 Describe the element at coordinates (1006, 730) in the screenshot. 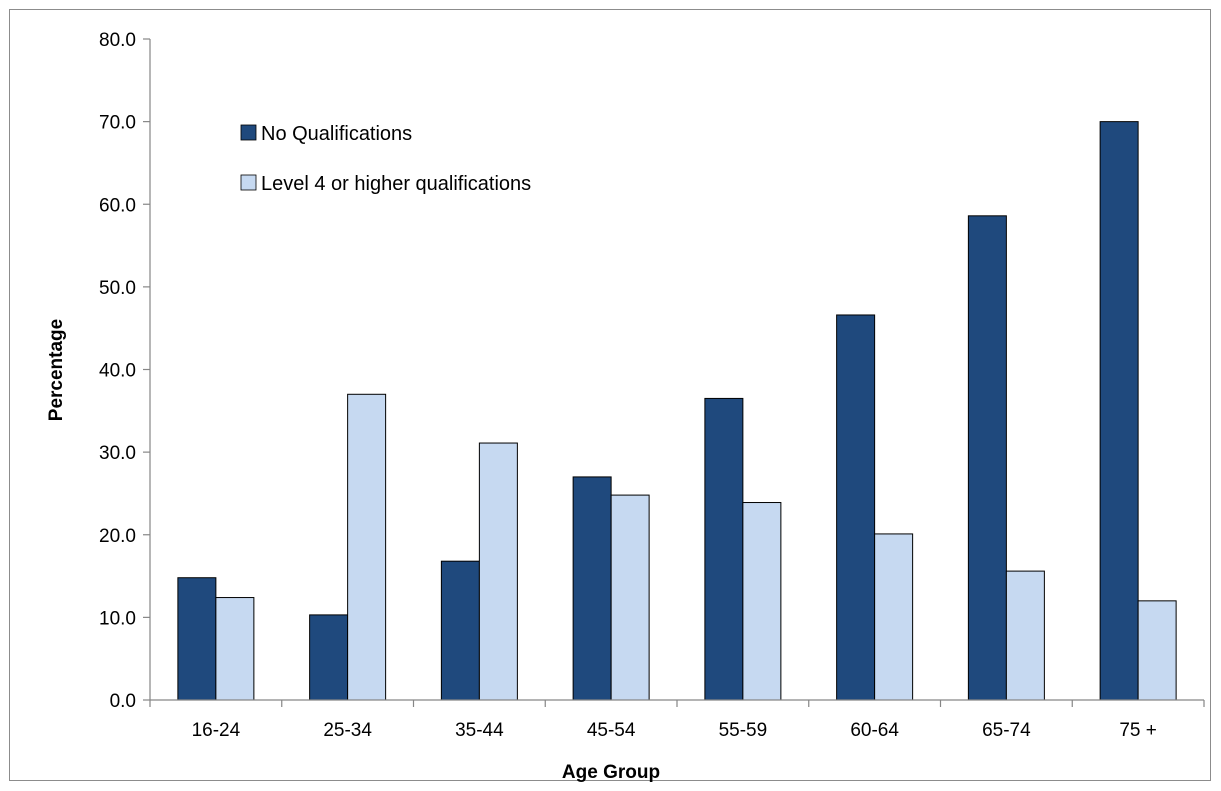

I see `x-tick-label: 65-74` at that location.